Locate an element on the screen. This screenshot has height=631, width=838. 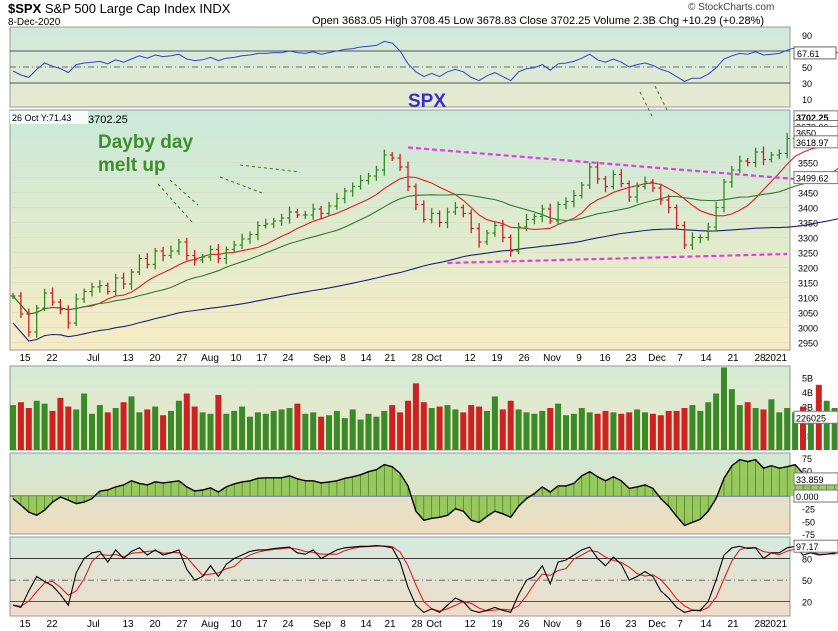
spx-annotation: SPX is located at coordinates (427, 101).